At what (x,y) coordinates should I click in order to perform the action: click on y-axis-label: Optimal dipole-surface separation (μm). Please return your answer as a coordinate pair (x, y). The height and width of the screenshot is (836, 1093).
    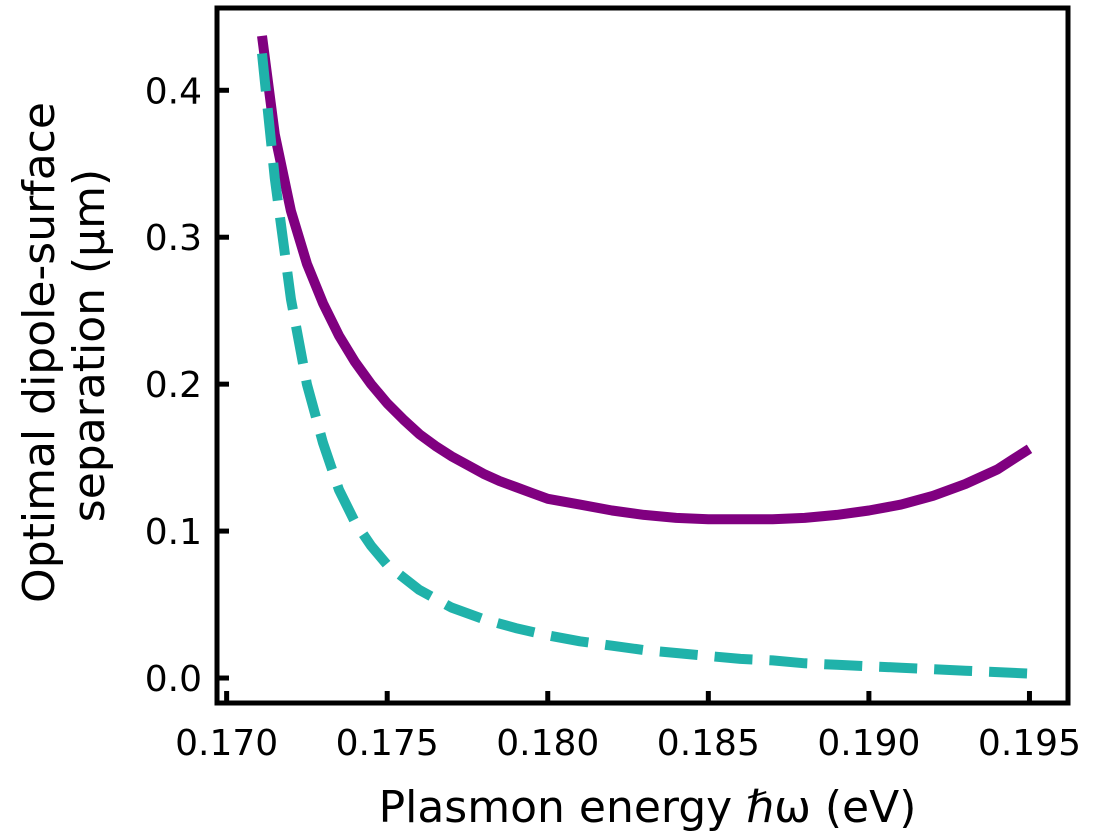
    Looking at the image, I should click on (64, 345).